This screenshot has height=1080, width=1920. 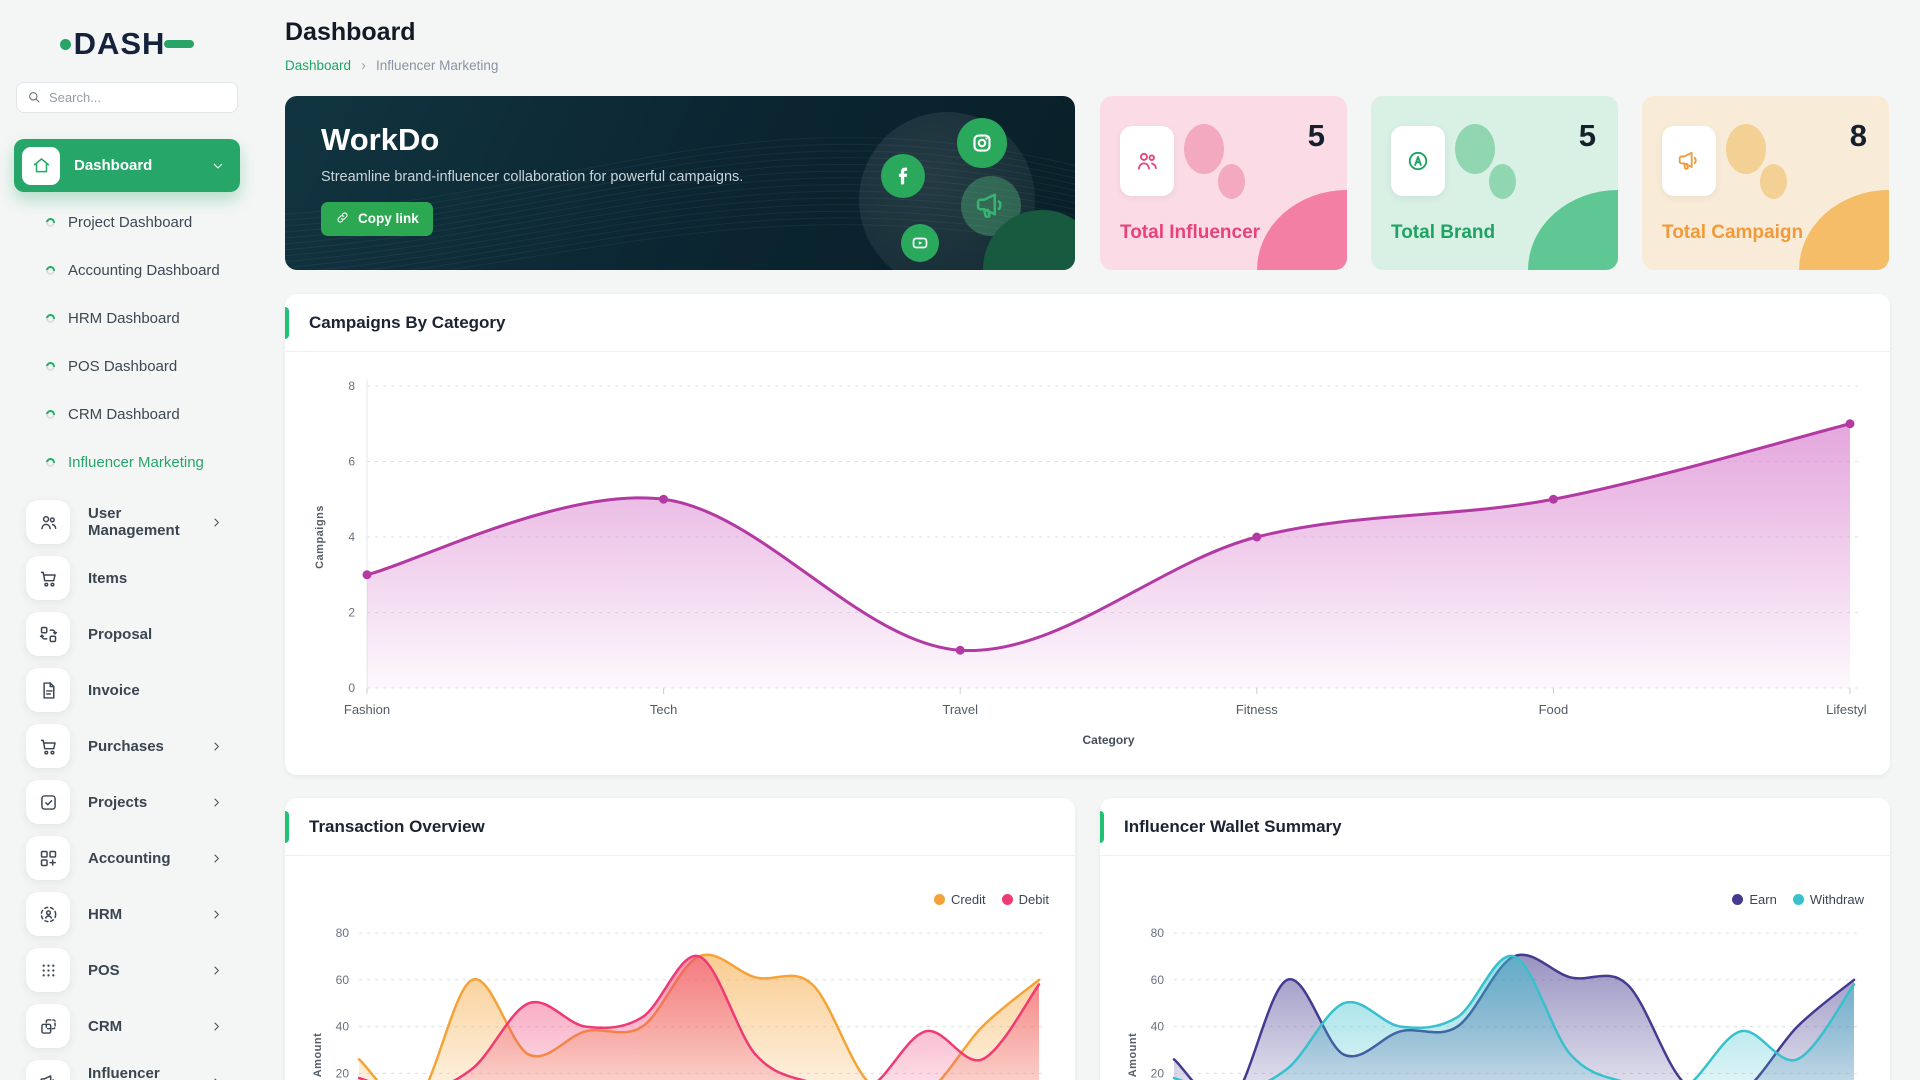 What do you see at coordinates (1846, 709) in the screenshot?
I see `svg-text: Lifestyle` at bounding box center [1846, 709].